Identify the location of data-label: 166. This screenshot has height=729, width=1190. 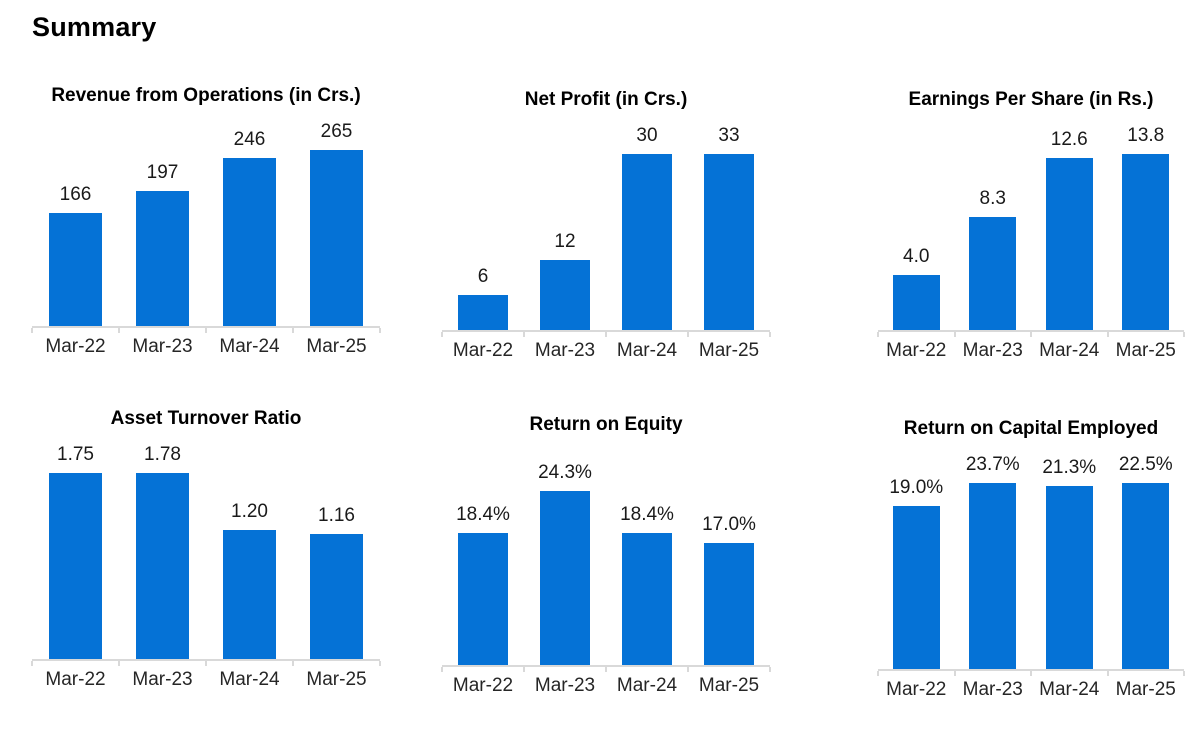
(75, 194).